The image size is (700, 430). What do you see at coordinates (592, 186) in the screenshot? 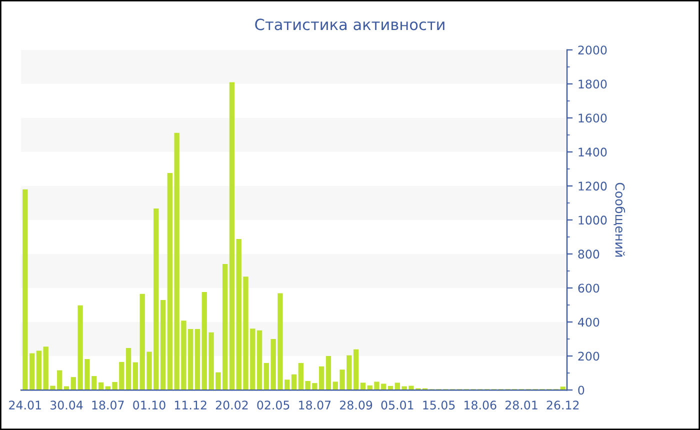
I see `y2-tick-label: 1200` at bounding box center [592, 186].